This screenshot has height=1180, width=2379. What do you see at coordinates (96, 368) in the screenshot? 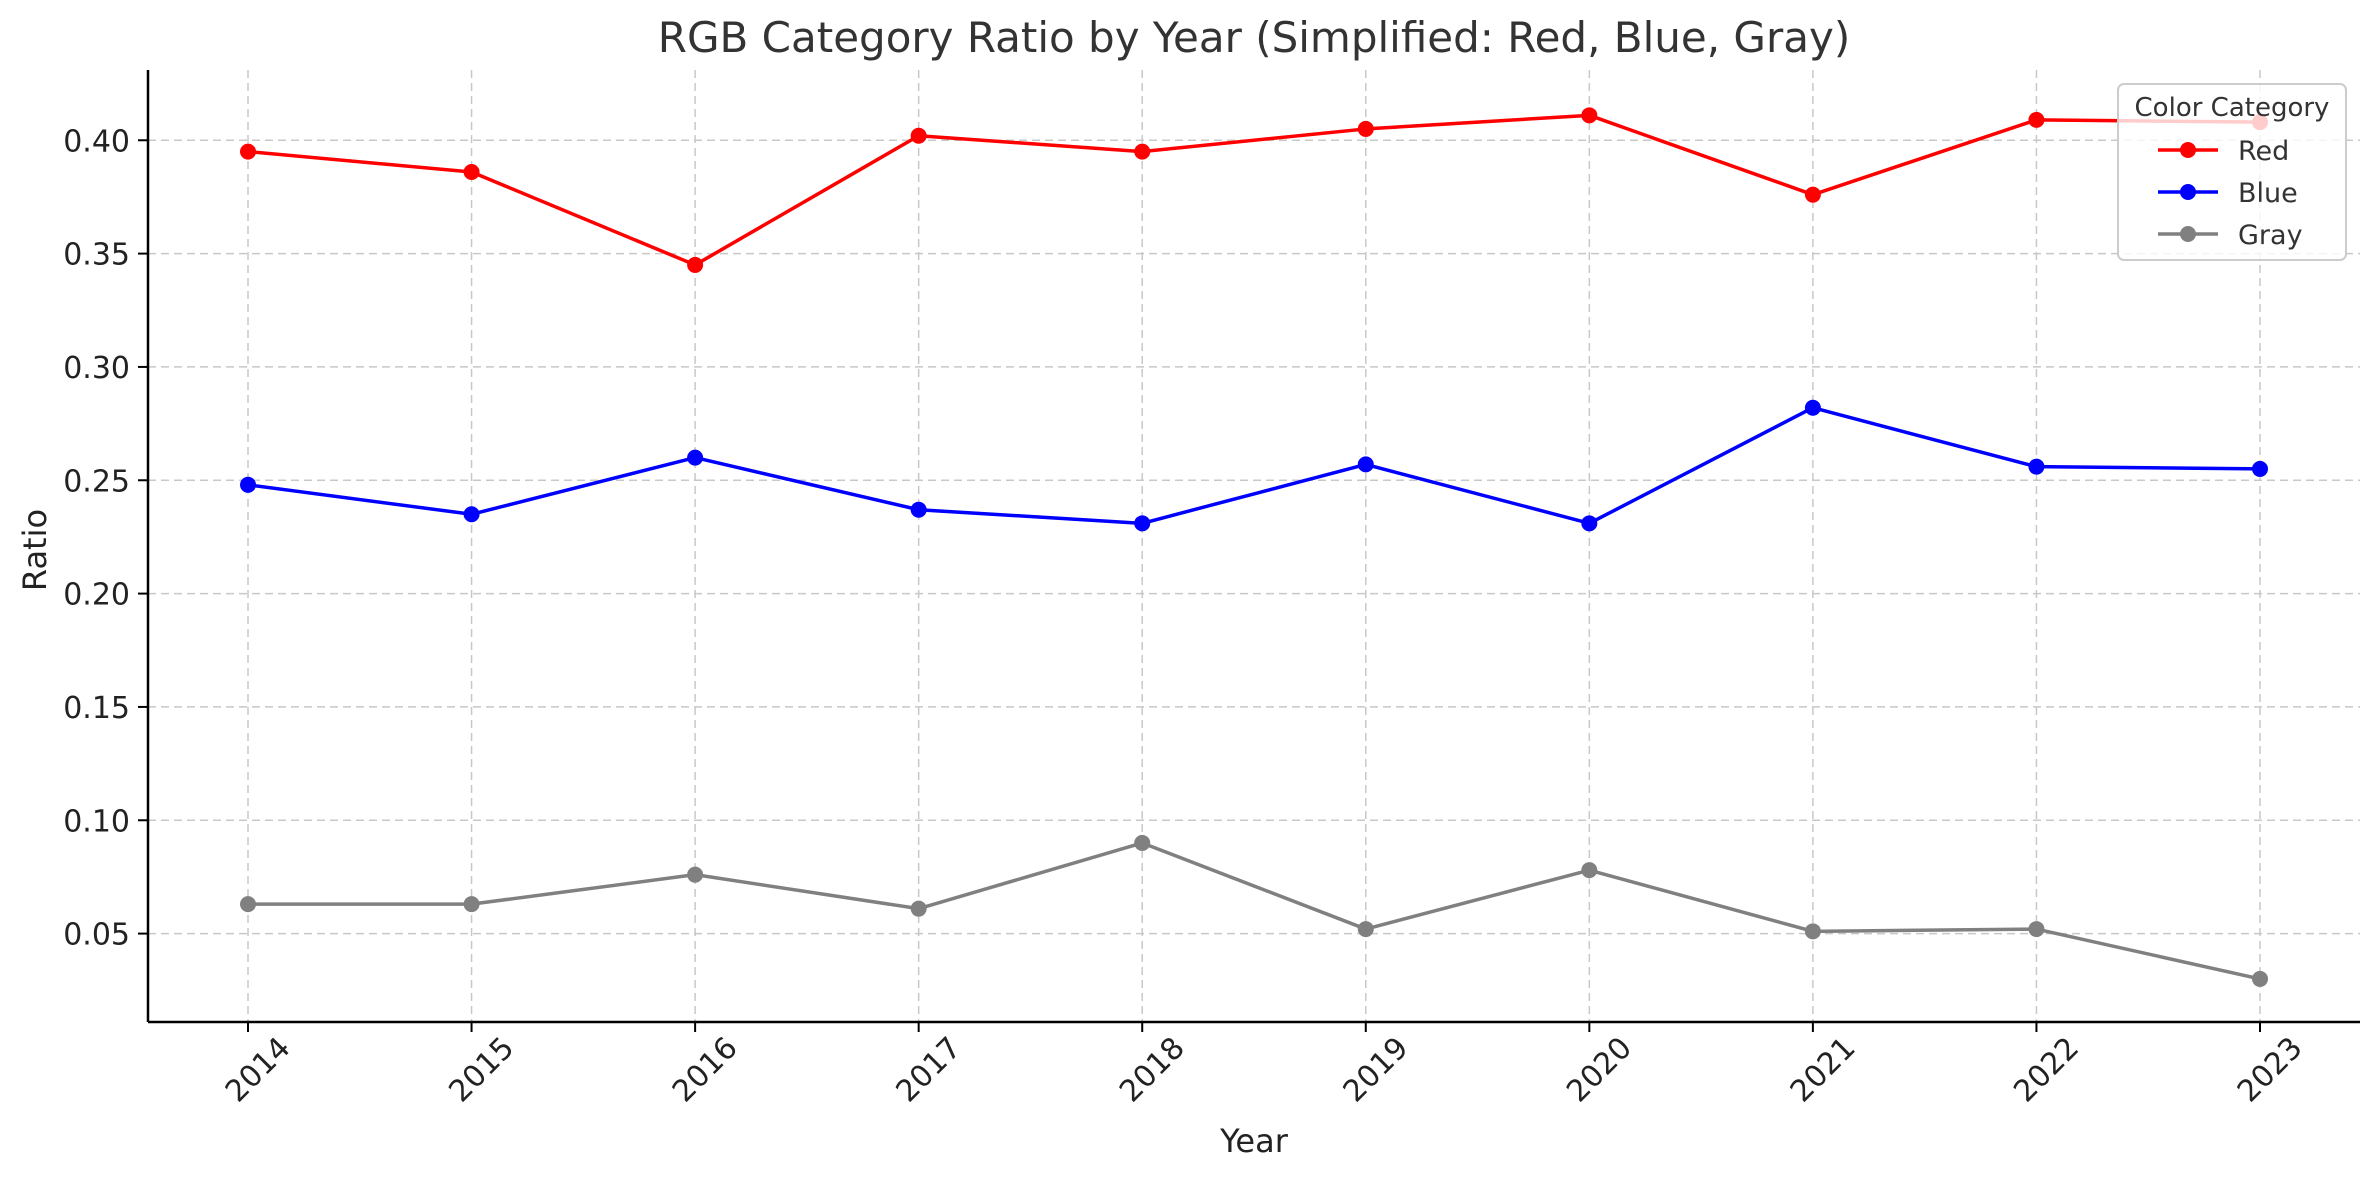
I see `y-tick-label: 0.30` at bounding box center [96, 368].